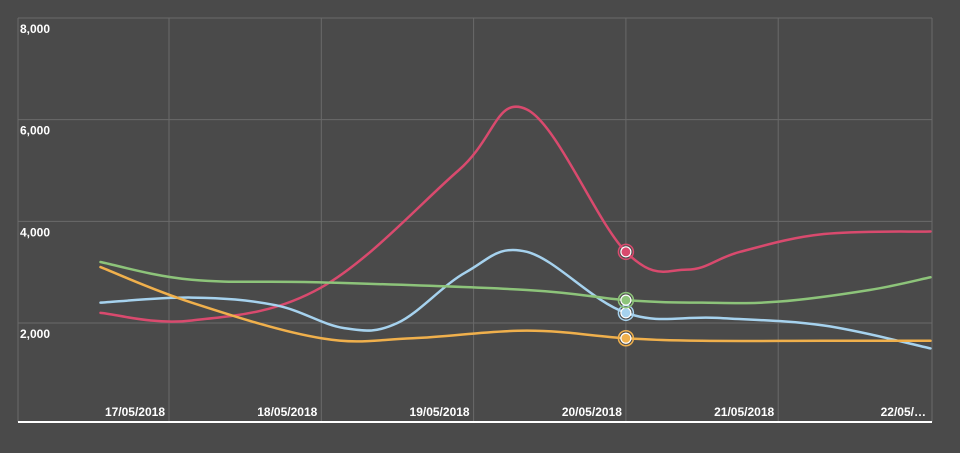 Image resolution: width=960 pixels, height=453 pixels. What do you see at coordinates (287, 412) in the screenshot?
I see `x-tick-label: 18/05/2018` at bounding box center [287, 412].